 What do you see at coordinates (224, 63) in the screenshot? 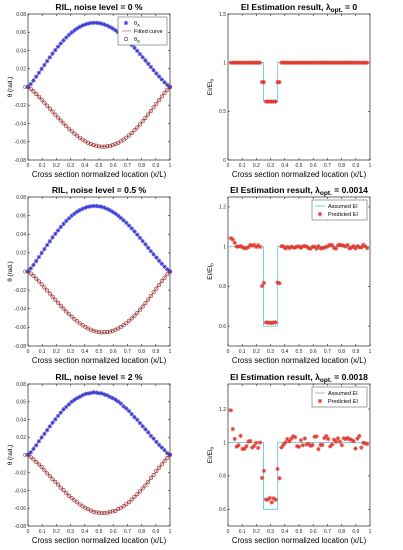
I see `y-tick-label: 1` at bounding box center [224, 63].